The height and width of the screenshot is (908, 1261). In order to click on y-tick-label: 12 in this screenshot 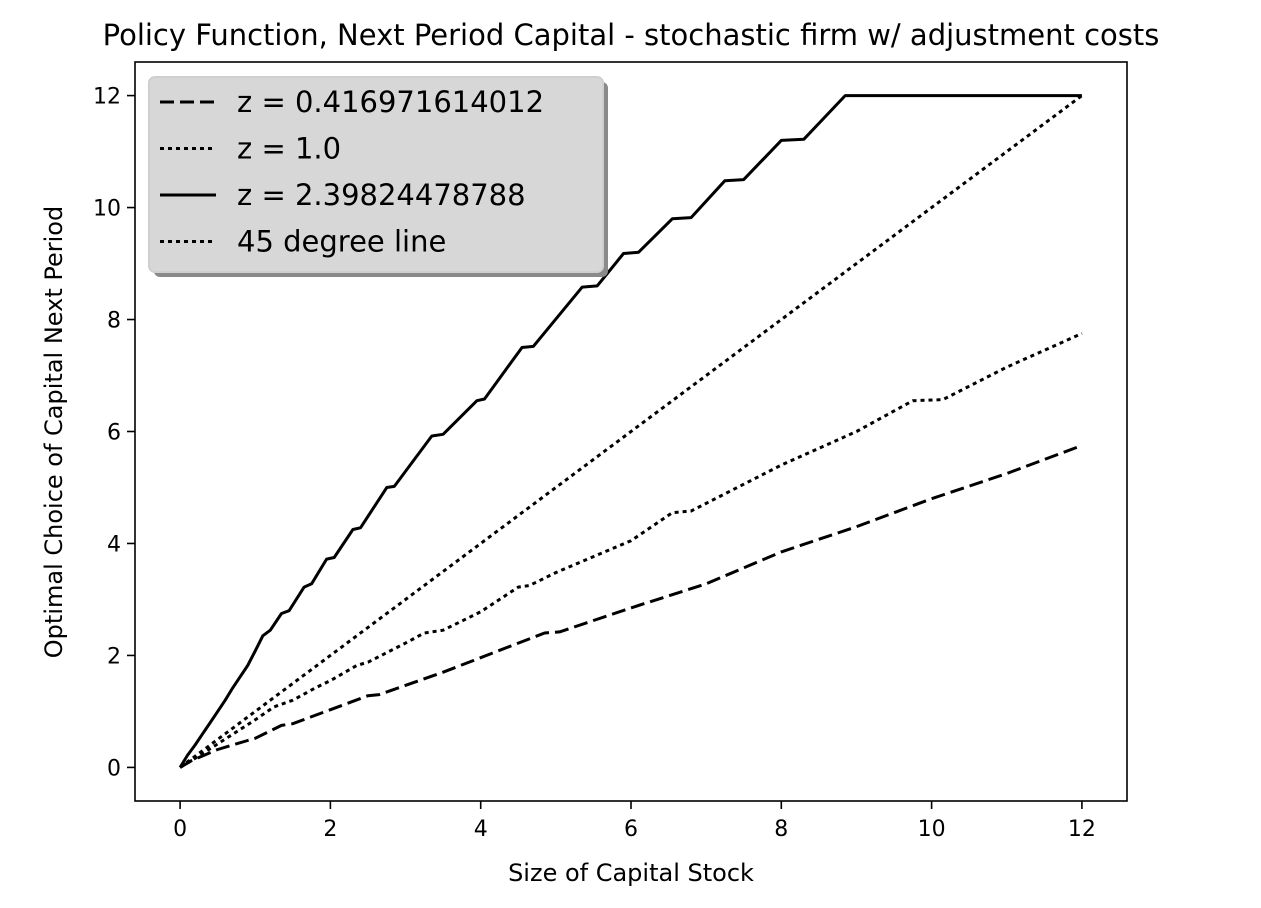, I will do `click(107, 97)`.